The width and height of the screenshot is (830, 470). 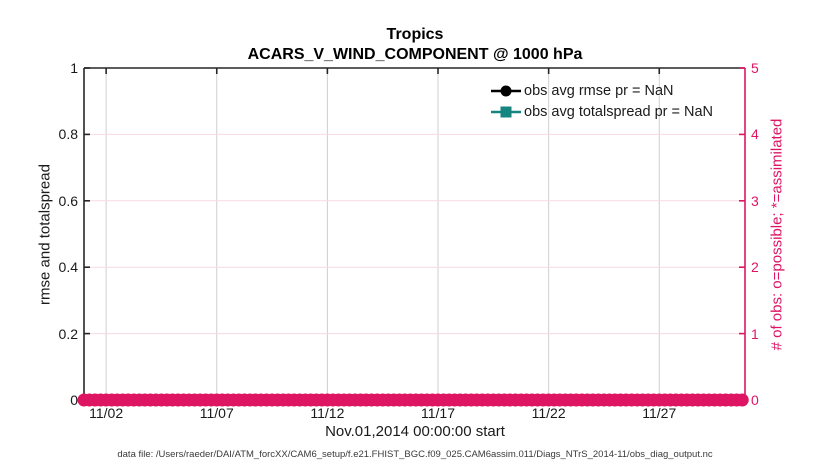 What do you see at coordinates (659, 413) in the screenshot?
I see `x-tick-label: 11/27` at bounding box center [659, 413].